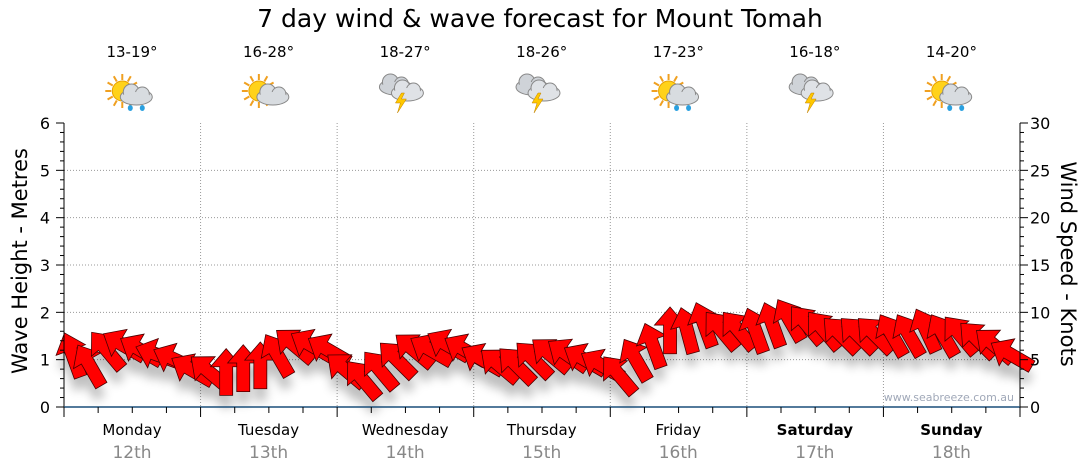 Image resolution: width=1080 pixels, height=475 pixels. I want to click on day-temp-range: 14-20°, so click(951, 52).